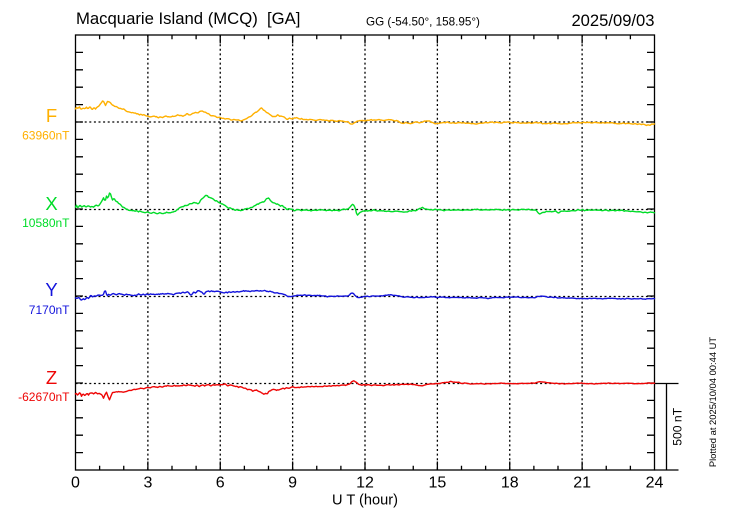 Image resolution: width=730 pixels, height=525 pixels. What do you see at coordinates (423, 22) in the screenshot?
I see `svg-text: GG (-54.50°, 158.95°)` at bounding box center [423, 22].